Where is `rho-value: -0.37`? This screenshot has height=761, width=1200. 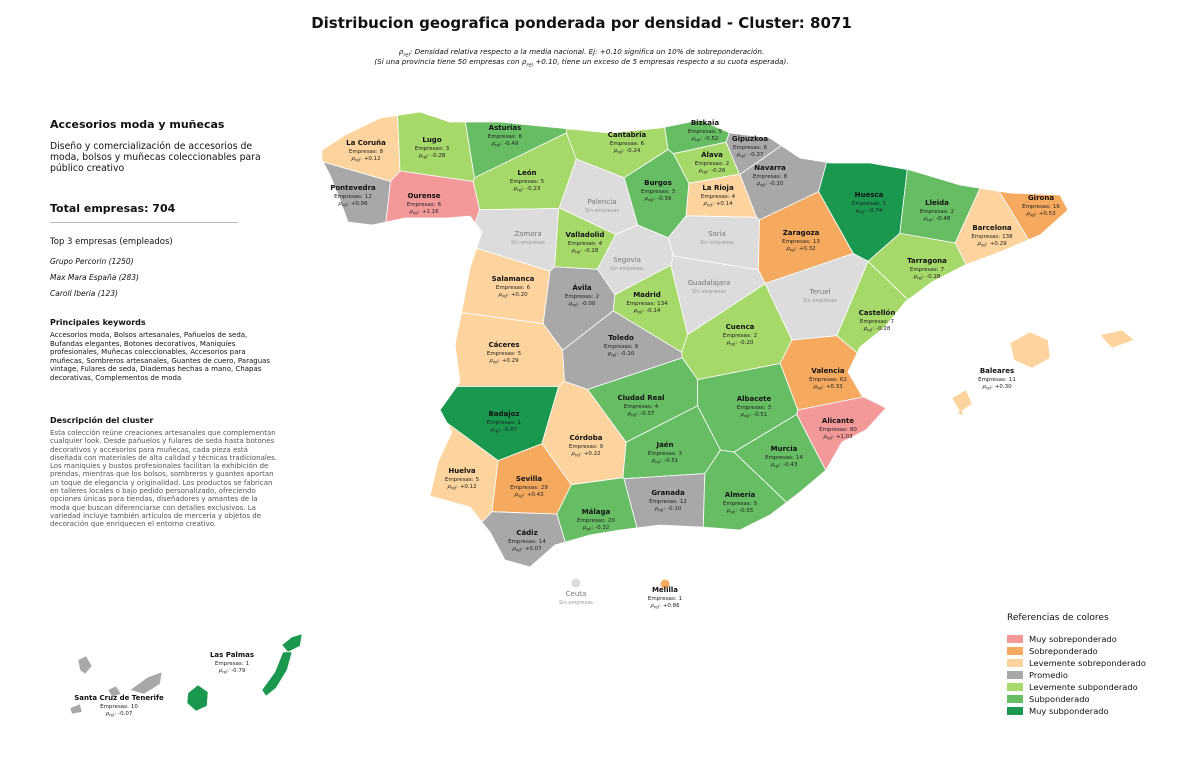
rho-value: -0.37 is located at coordinates (647, 414).